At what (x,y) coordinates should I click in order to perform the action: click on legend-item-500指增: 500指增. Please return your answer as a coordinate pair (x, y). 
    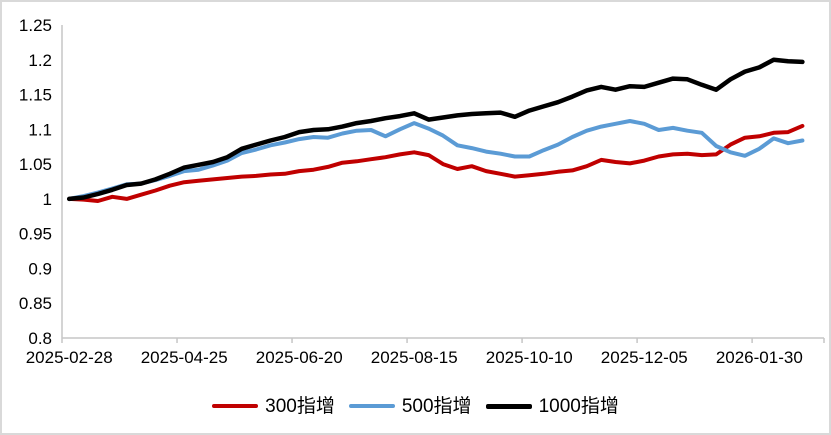
    Looking at the image, I should click on (410, 406).